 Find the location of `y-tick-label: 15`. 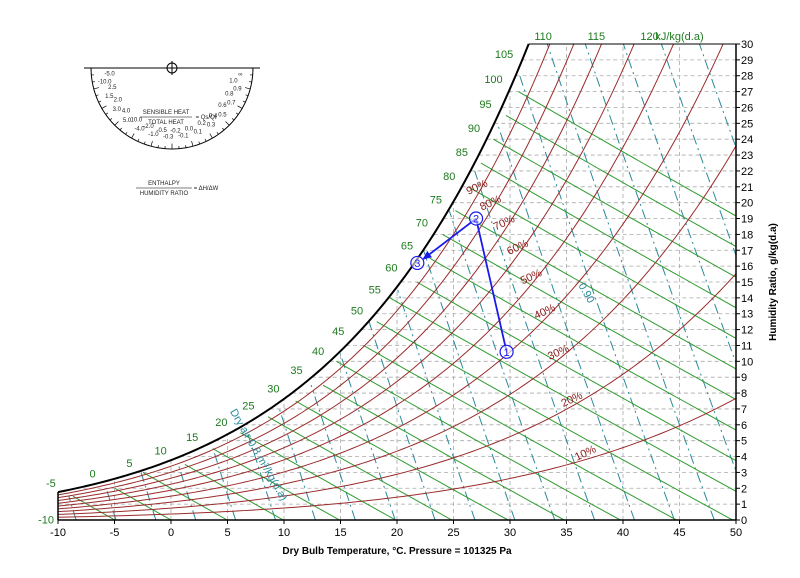

y-tick-label: 15 is located at coordinates (747, 283).